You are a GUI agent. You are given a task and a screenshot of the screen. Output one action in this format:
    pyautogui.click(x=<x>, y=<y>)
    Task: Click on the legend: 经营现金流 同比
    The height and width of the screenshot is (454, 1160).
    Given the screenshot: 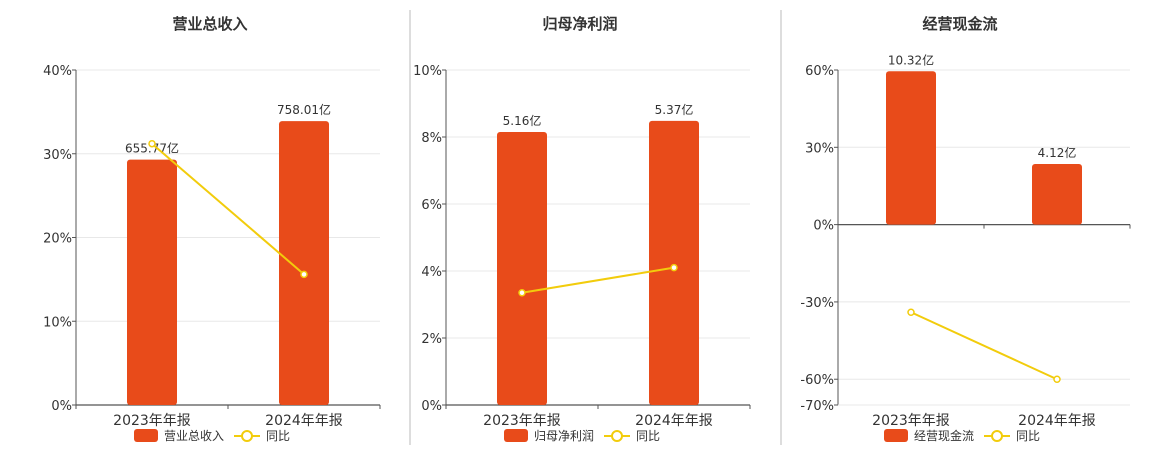 What is the action you would take?
    pyautogui.click(x=962, y=435)
    